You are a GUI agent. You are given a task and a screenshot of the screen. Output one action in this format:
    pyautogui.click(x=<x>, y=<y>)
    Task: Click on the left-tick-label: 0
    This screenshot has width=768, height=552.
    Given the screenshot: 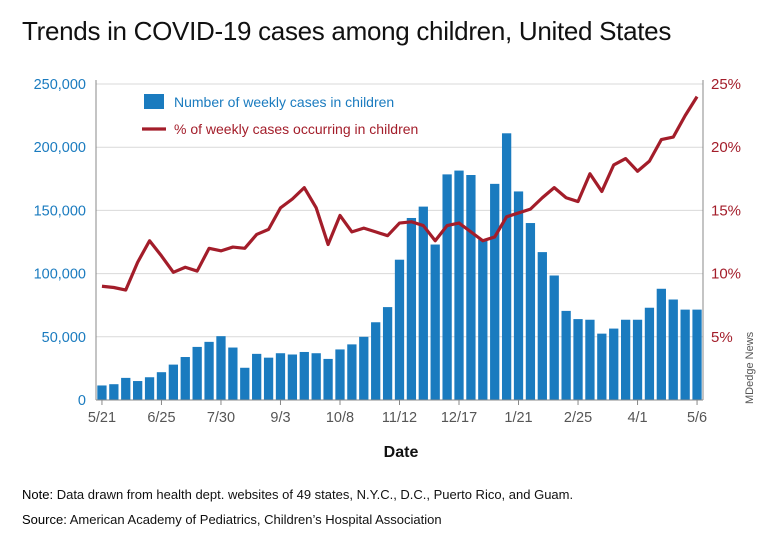 What is the action you would take?
    pyautogui.click(x=82, y=401)
    